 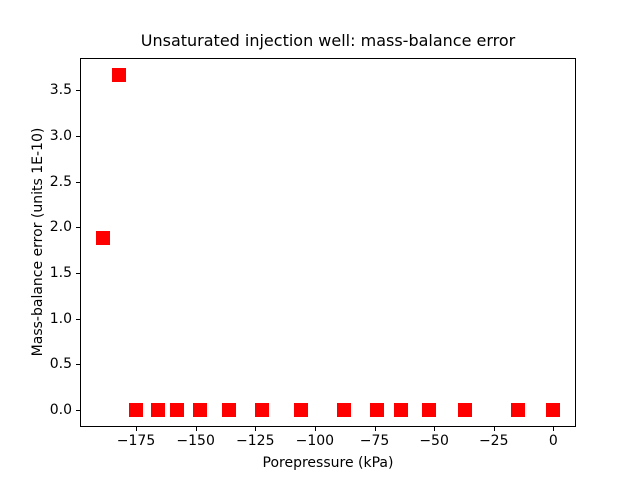 I want to click on x-axis-label: Porepressure (kPa), so click(x=328, y=463).